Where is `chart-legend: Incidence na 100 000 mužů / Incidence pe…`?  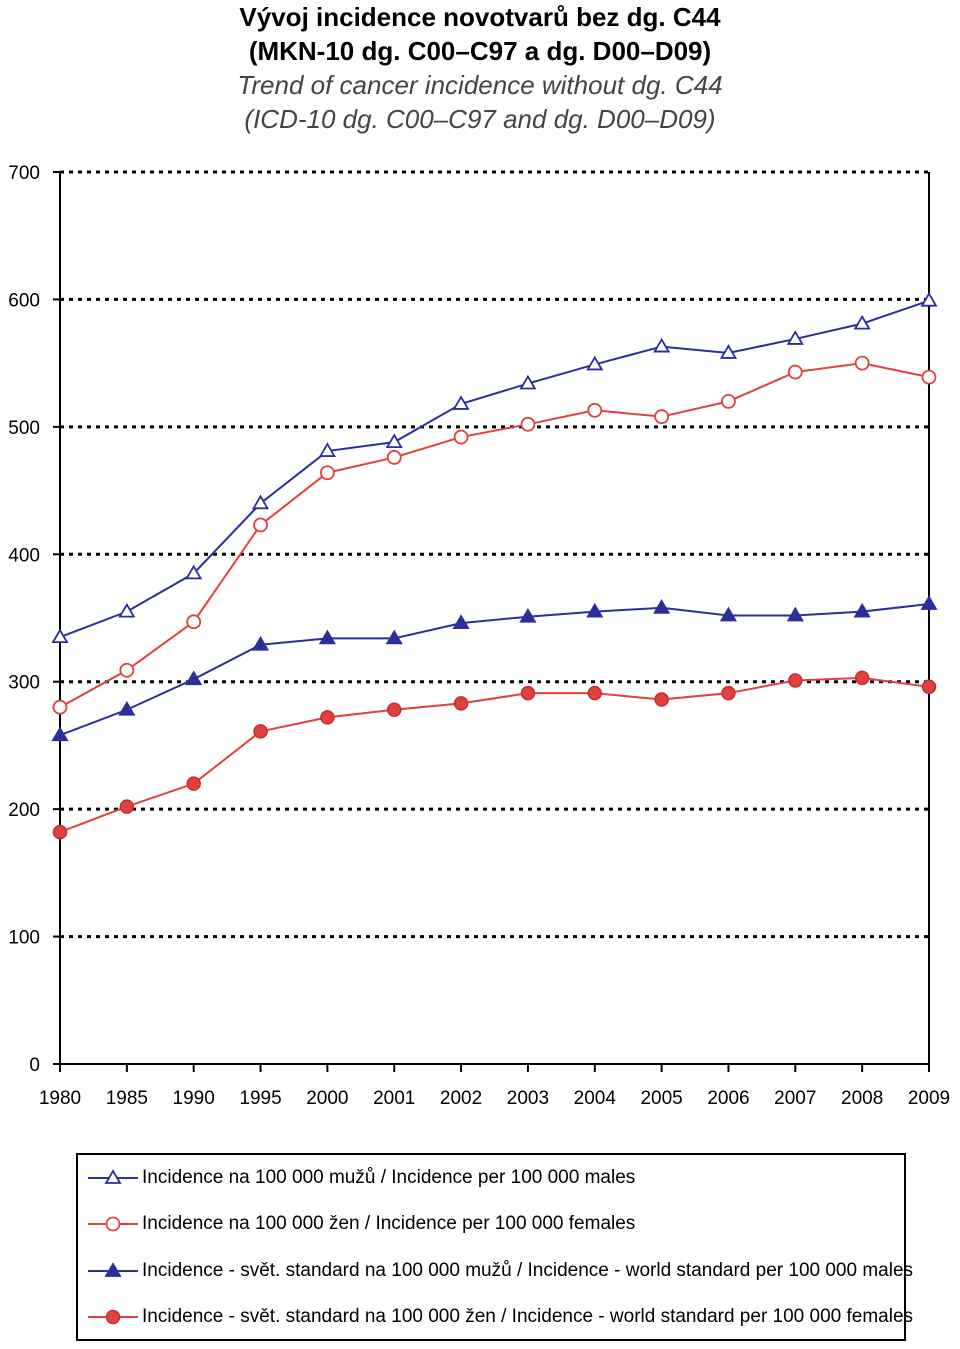 chart-legend: Incidence na 100 000 mužů / Incidence pe… is located at coordinates (494, 1247).